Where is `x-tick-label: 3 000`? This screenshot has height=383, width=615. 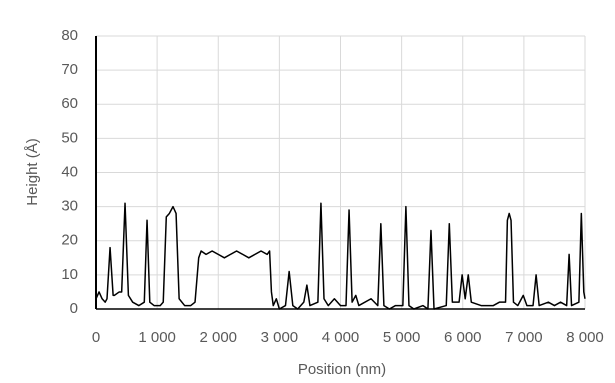 x-tick-label: 3 000 is located at coordinates (280, 337).